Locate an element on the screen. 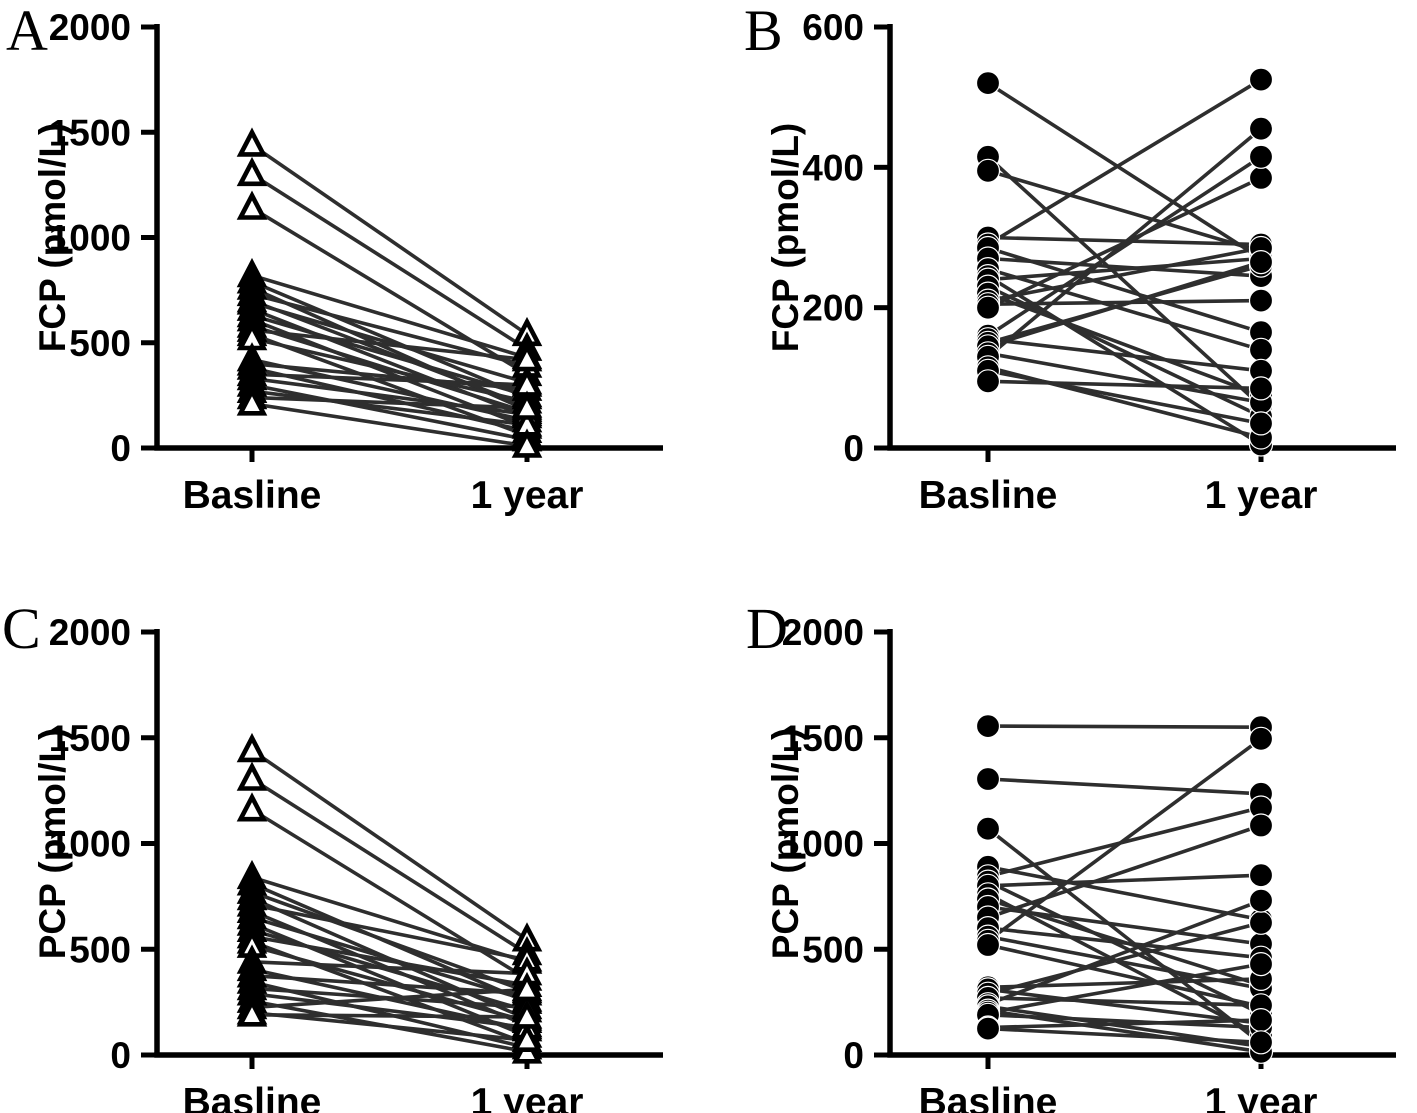 Image resolution: width=1417 pixels, height=1113 pixels. y-tick-label: 200 is located at coordinates (833, 308).